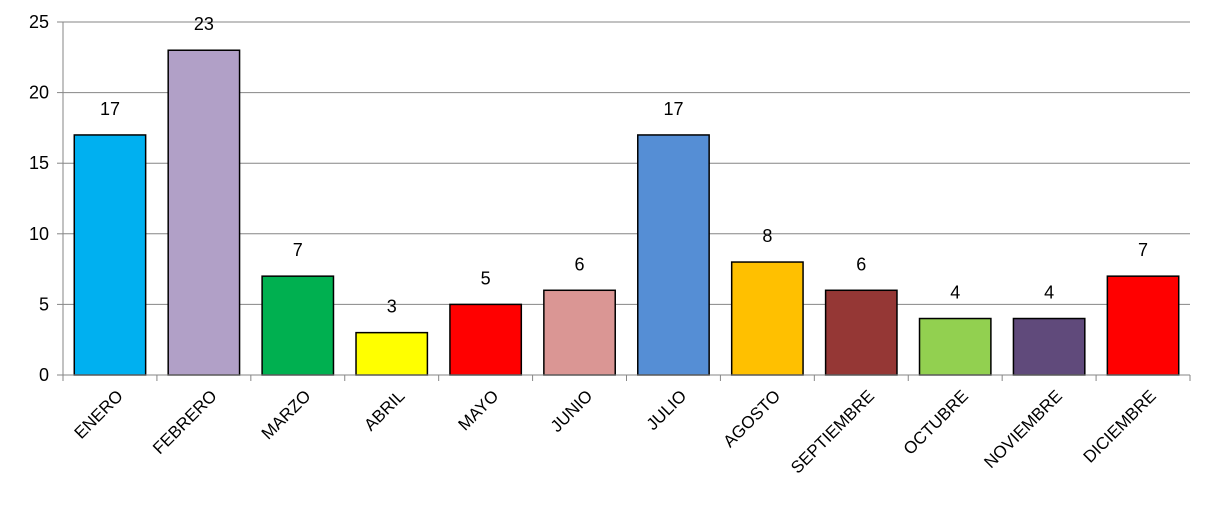 This screenshot has height=511, width=1215. I want to click on y-tick-label: 15, so click(39, 163).